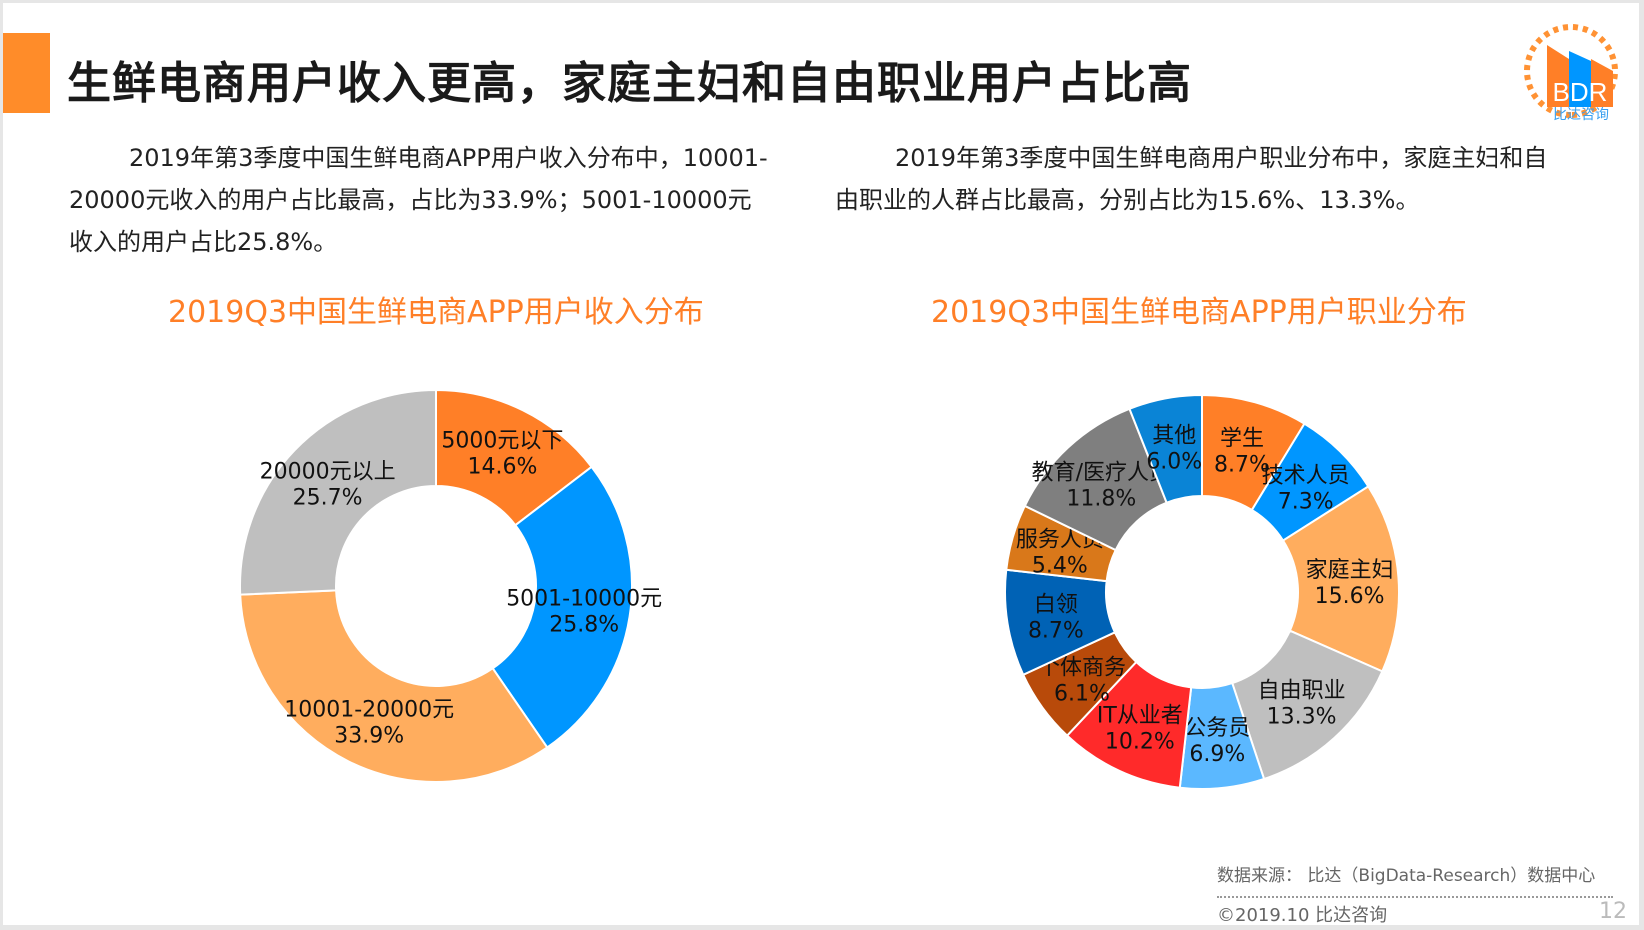  Describe the element at coordinates (1406, 876) in the screenshot. I see `data-source: 数据来源： 比达（BigData-Research）数据中心` at that location.